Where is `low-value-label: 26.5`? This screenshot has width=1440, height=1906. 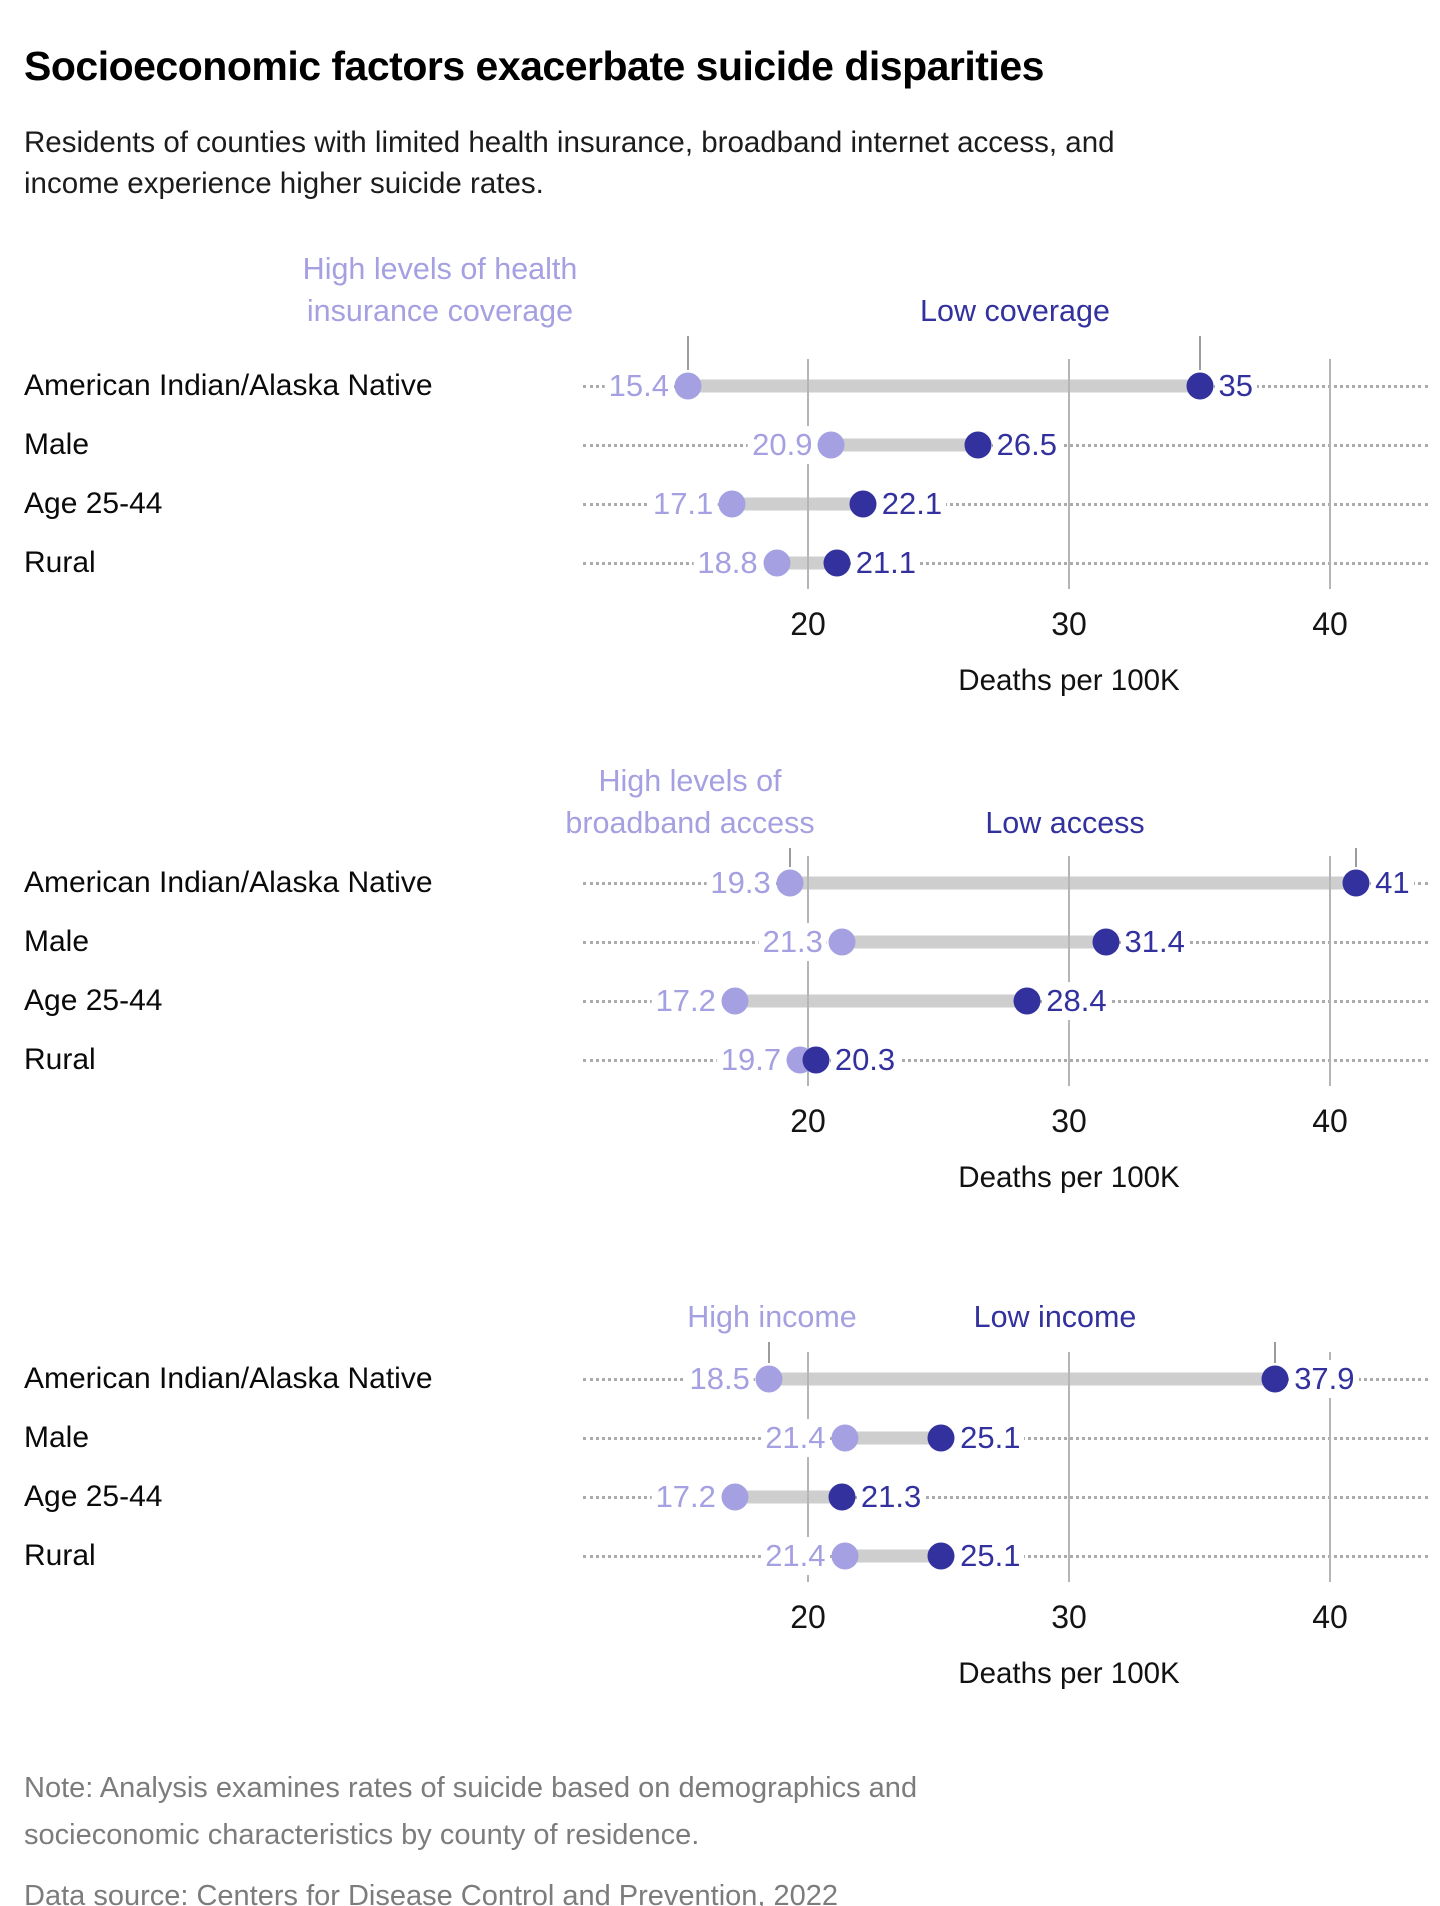
low-value-label: 26.5 is located at coordinates (1026, 444).